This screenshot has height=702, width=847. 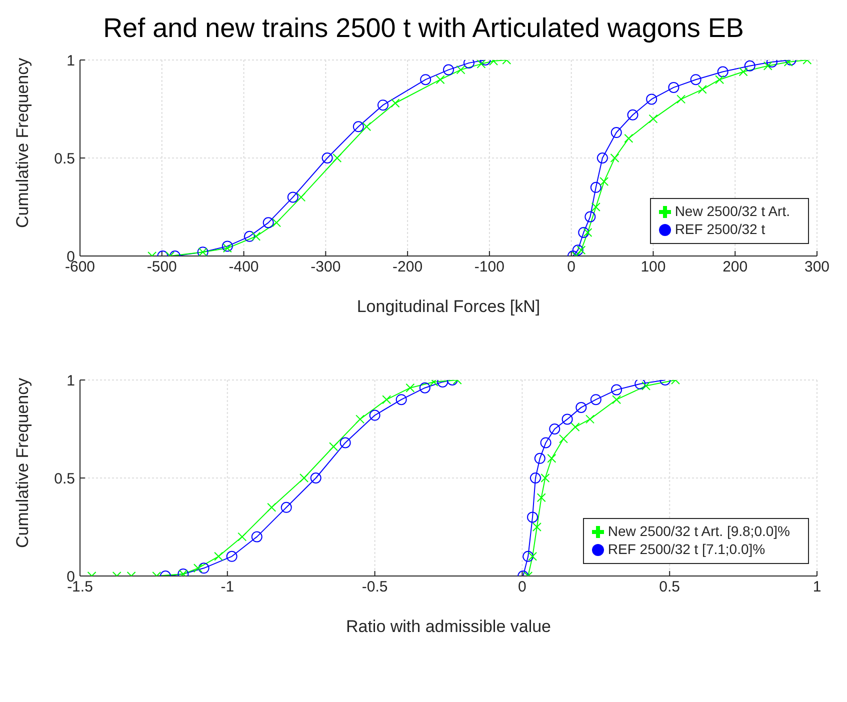 What do you see at coordinates (423, 28) in the screenshot?
I see `chart-title: Ref and new trains 2500 t with Articulated wagons EB` at bounding box center [423, 28].